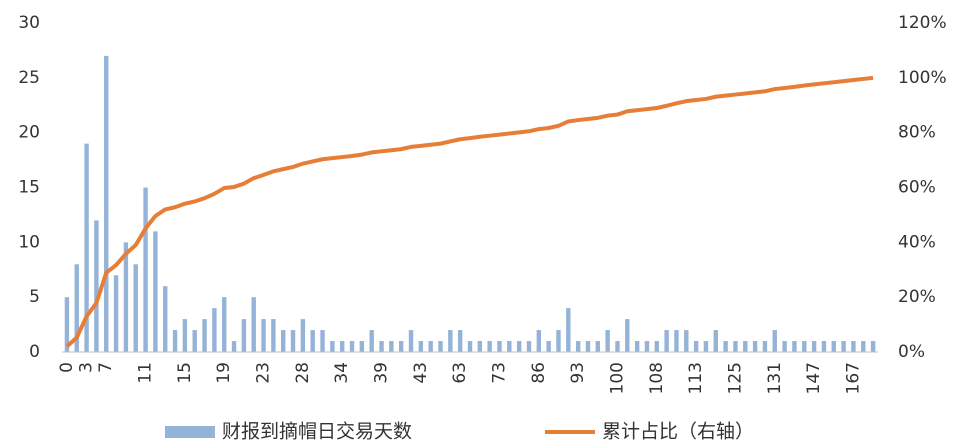  Describe the element at coordinates (775, 378) in the screenshot. I see `x-tick-label: 131` at that location.